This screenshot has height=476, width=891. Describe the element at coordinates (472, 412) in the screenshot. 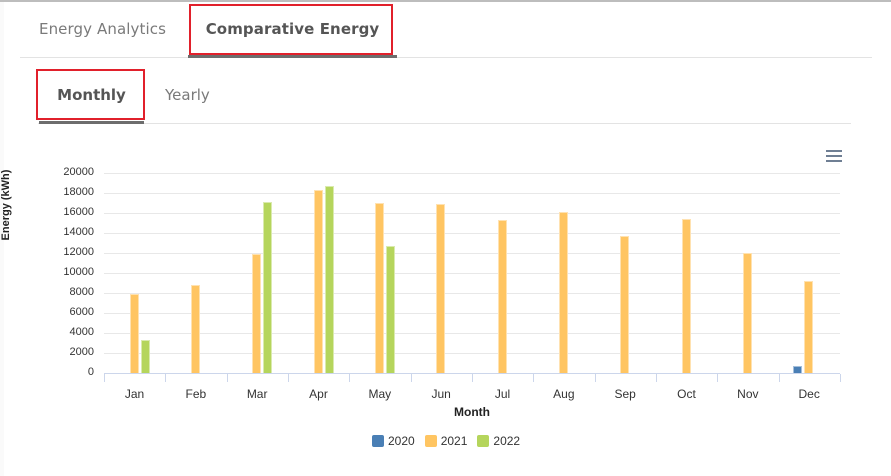

I see `x-axis-title: Month` at that location.